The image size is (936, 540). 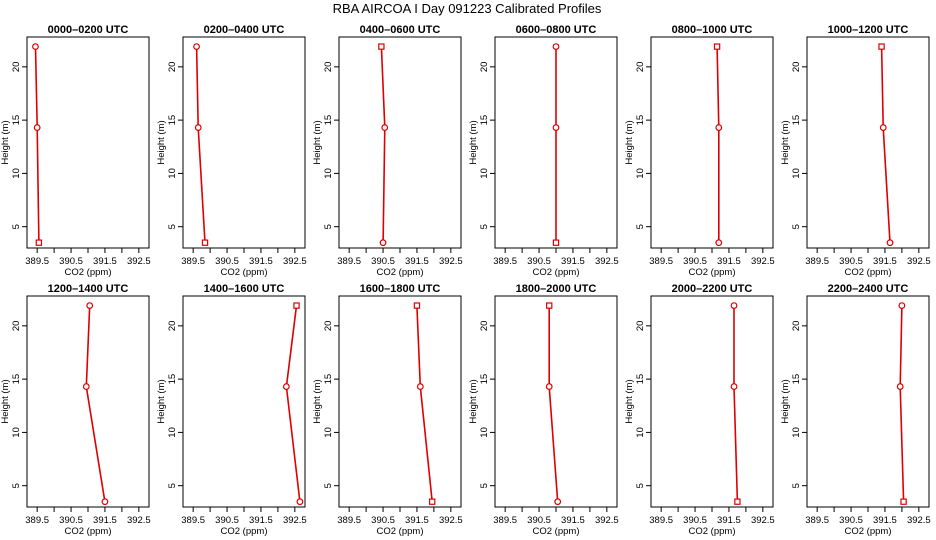 What do you see at coordinates (400, 289) in the screenshot?
I see `panel-title: 1600–1800 UTC` at bounding box center [400, 289].